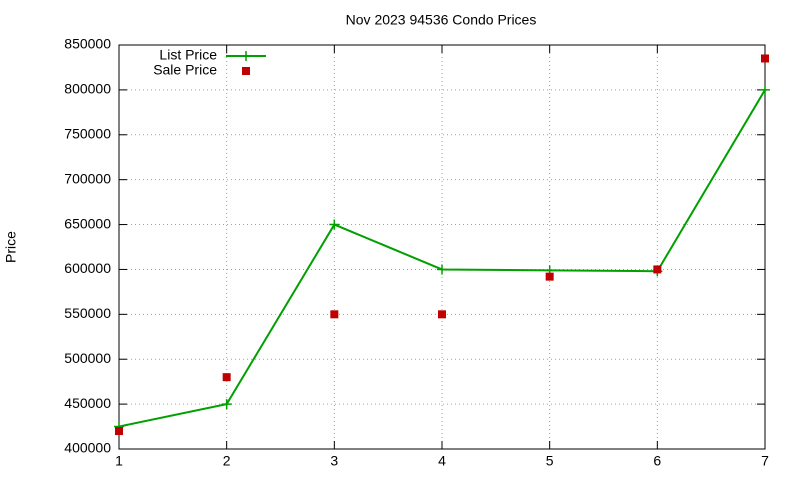 The image size is (800, 480). I want to click on y-tick-label: 800000, so click(87, 89).